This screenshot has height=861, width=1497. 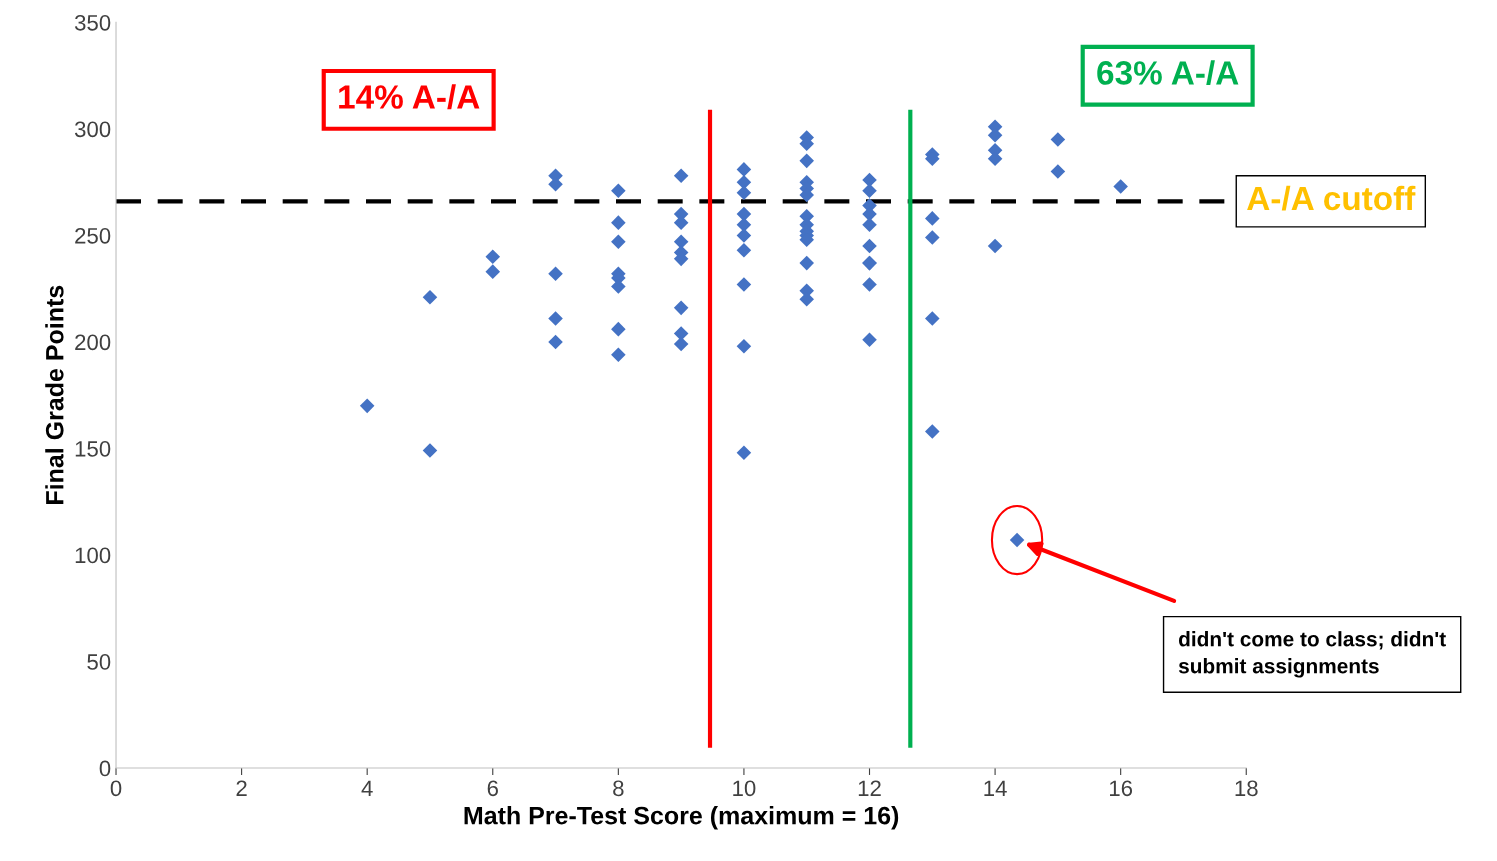 I want to click on ref-line-label: A-/A cutoff, so click(x=1331, y=198).